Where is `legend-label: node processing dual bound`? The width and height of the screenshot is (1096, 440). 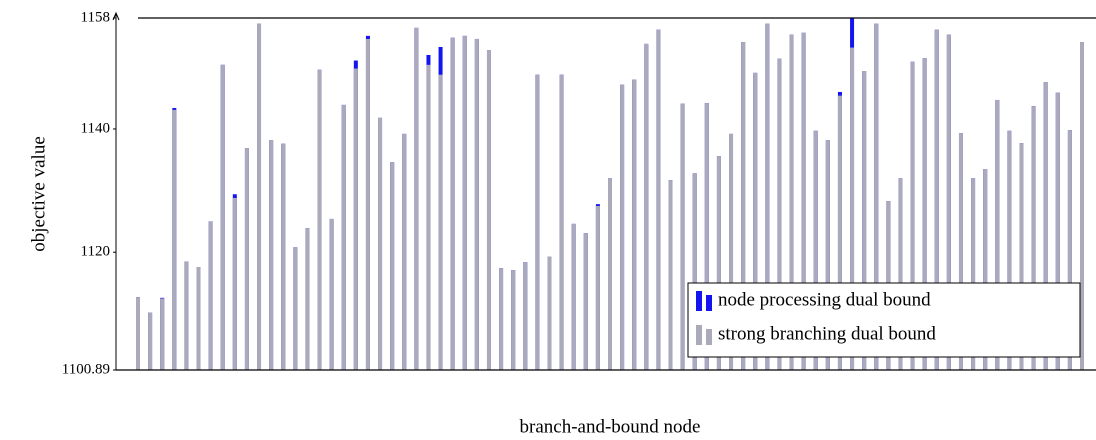 legend-label: node processing dual bound is located at coordinates (824, 299).